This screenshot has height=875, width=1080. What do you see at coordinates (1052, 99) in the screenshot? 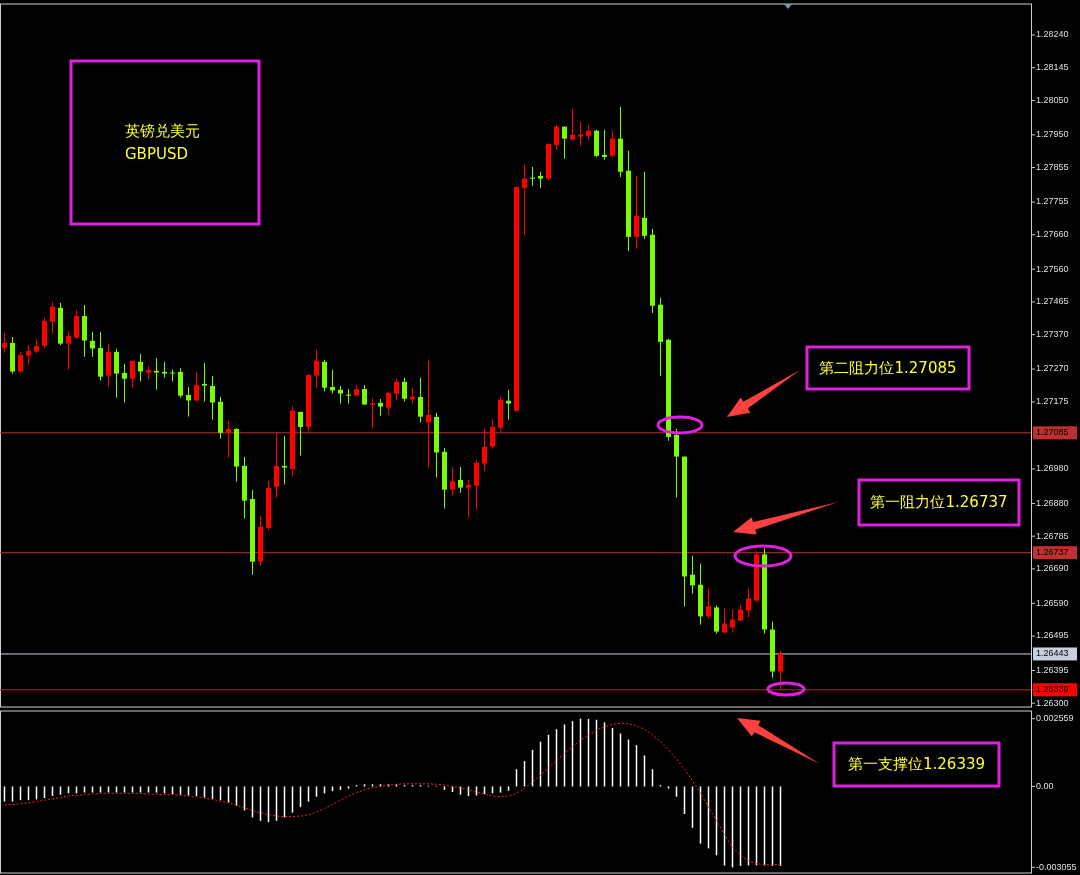
I see `y-tick-label: 1.28050` at bounding box center [1052, 99].